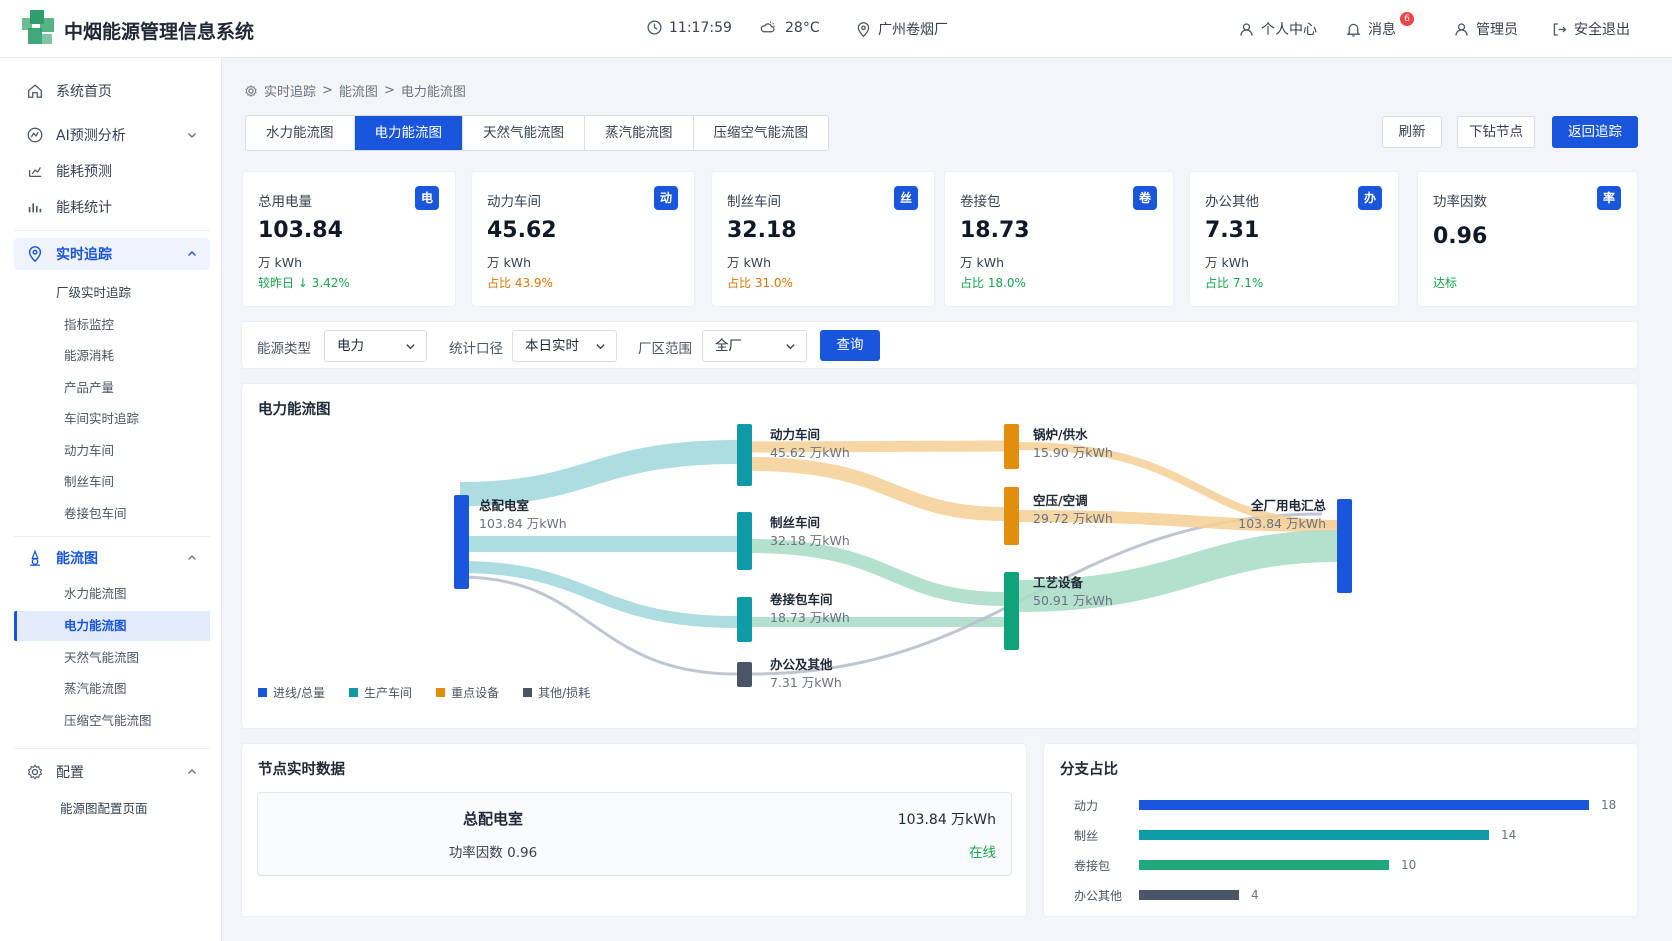  I want to click on node-value: 18.73 万kWh, so click(810, 617).